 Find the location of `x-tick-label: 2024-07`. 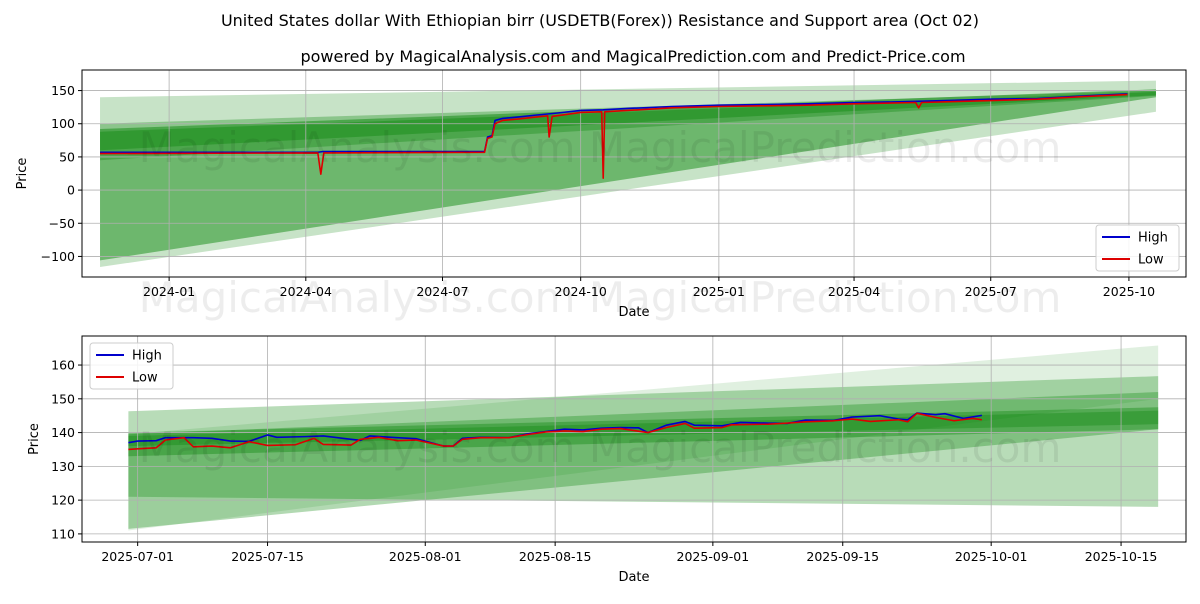

x-tick-label: 2024-07 is located at coordinates (442, 291).